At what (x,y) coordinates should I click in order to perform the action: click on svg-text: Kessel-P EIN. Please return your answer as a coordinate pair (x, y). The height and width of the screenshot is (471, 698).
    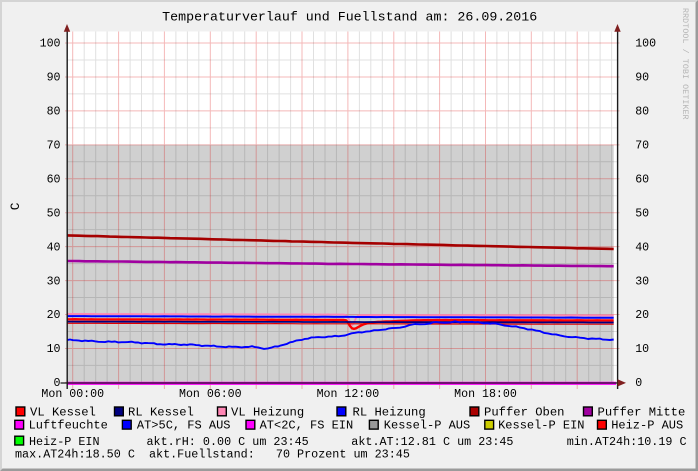
    Looking at the image, I should click on (541, 426).